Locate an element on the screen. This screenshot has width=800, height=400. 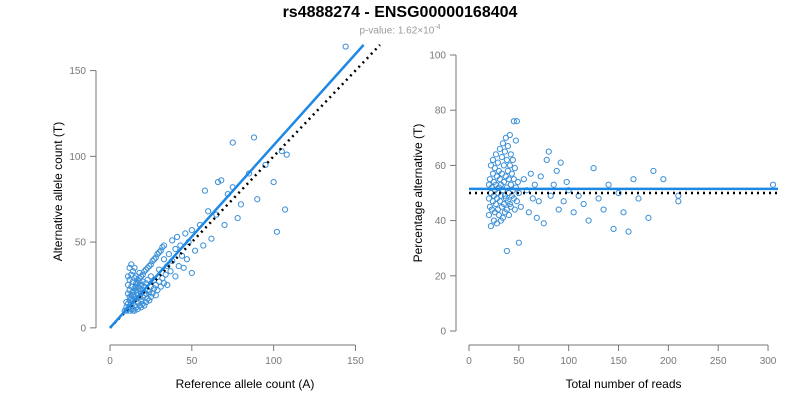
plot2-y-tick-label: 100 is located at coordinates (437, 56).